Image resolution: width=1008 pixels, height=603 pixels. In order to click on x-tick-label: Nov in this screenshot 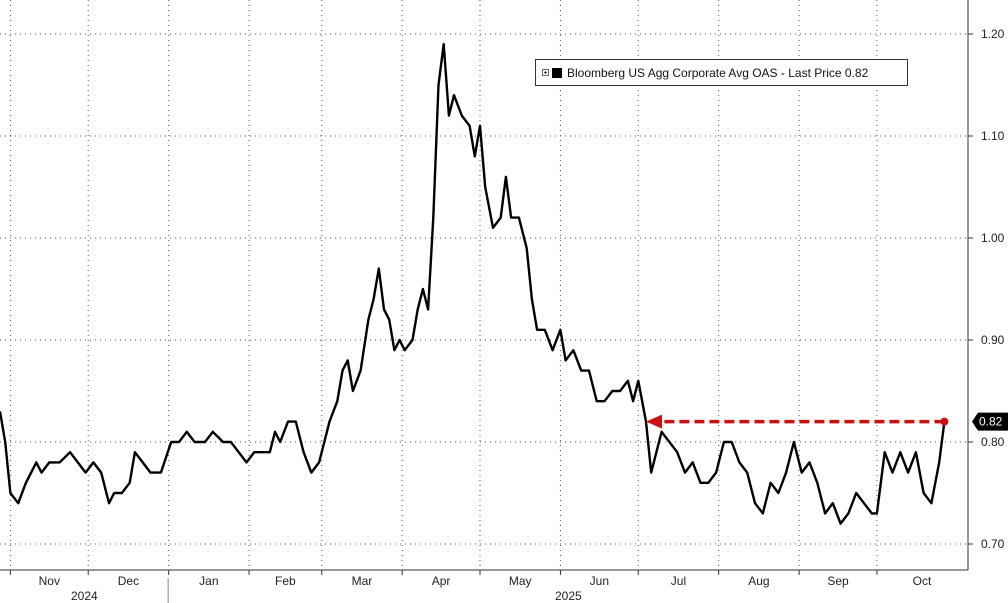, I will do `click(49, 581)`.